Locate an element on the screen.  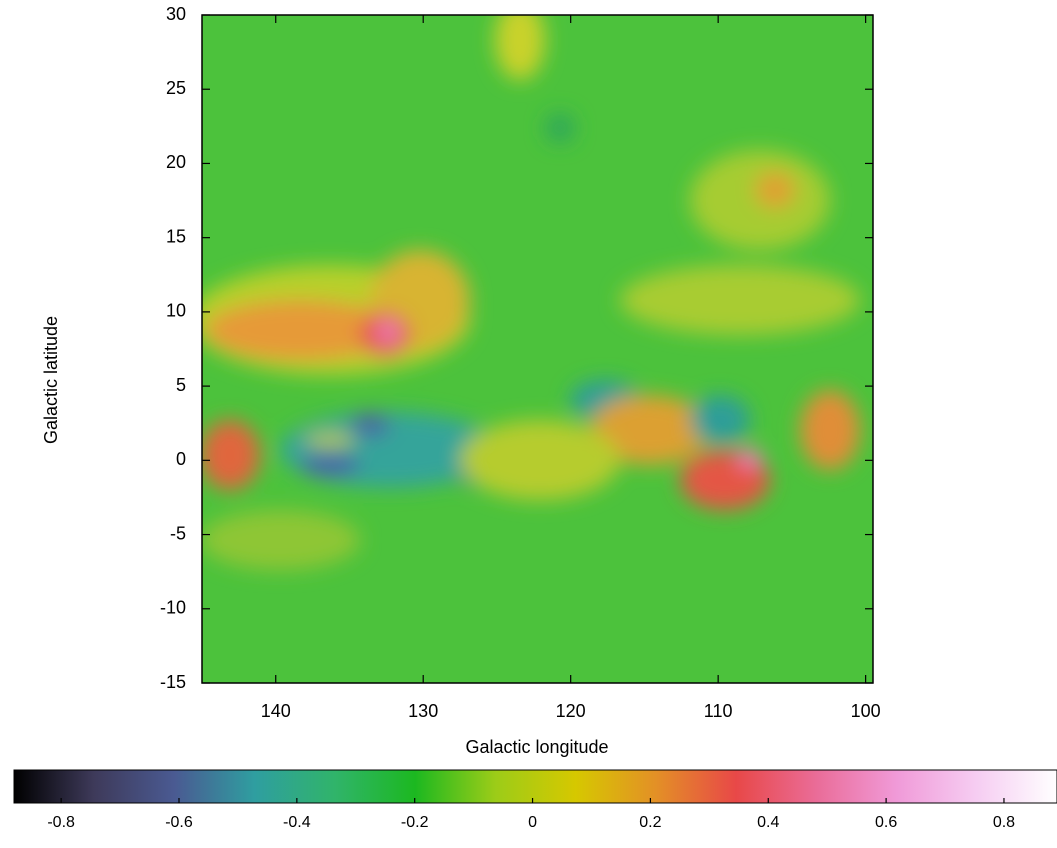
y-axis-label: Galactic latitude is located at coordinates (51, 380).